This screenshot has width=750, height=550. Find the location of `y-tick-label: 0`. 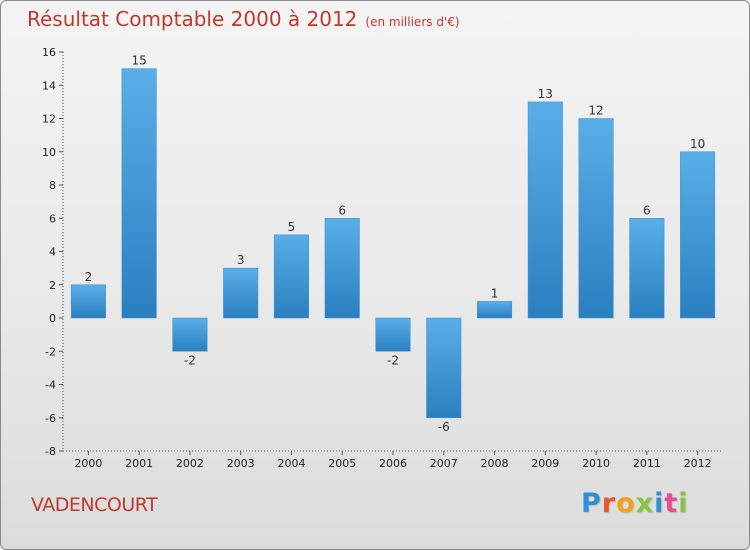

y-tick-label: 0 is located at coordinates (52, 318).